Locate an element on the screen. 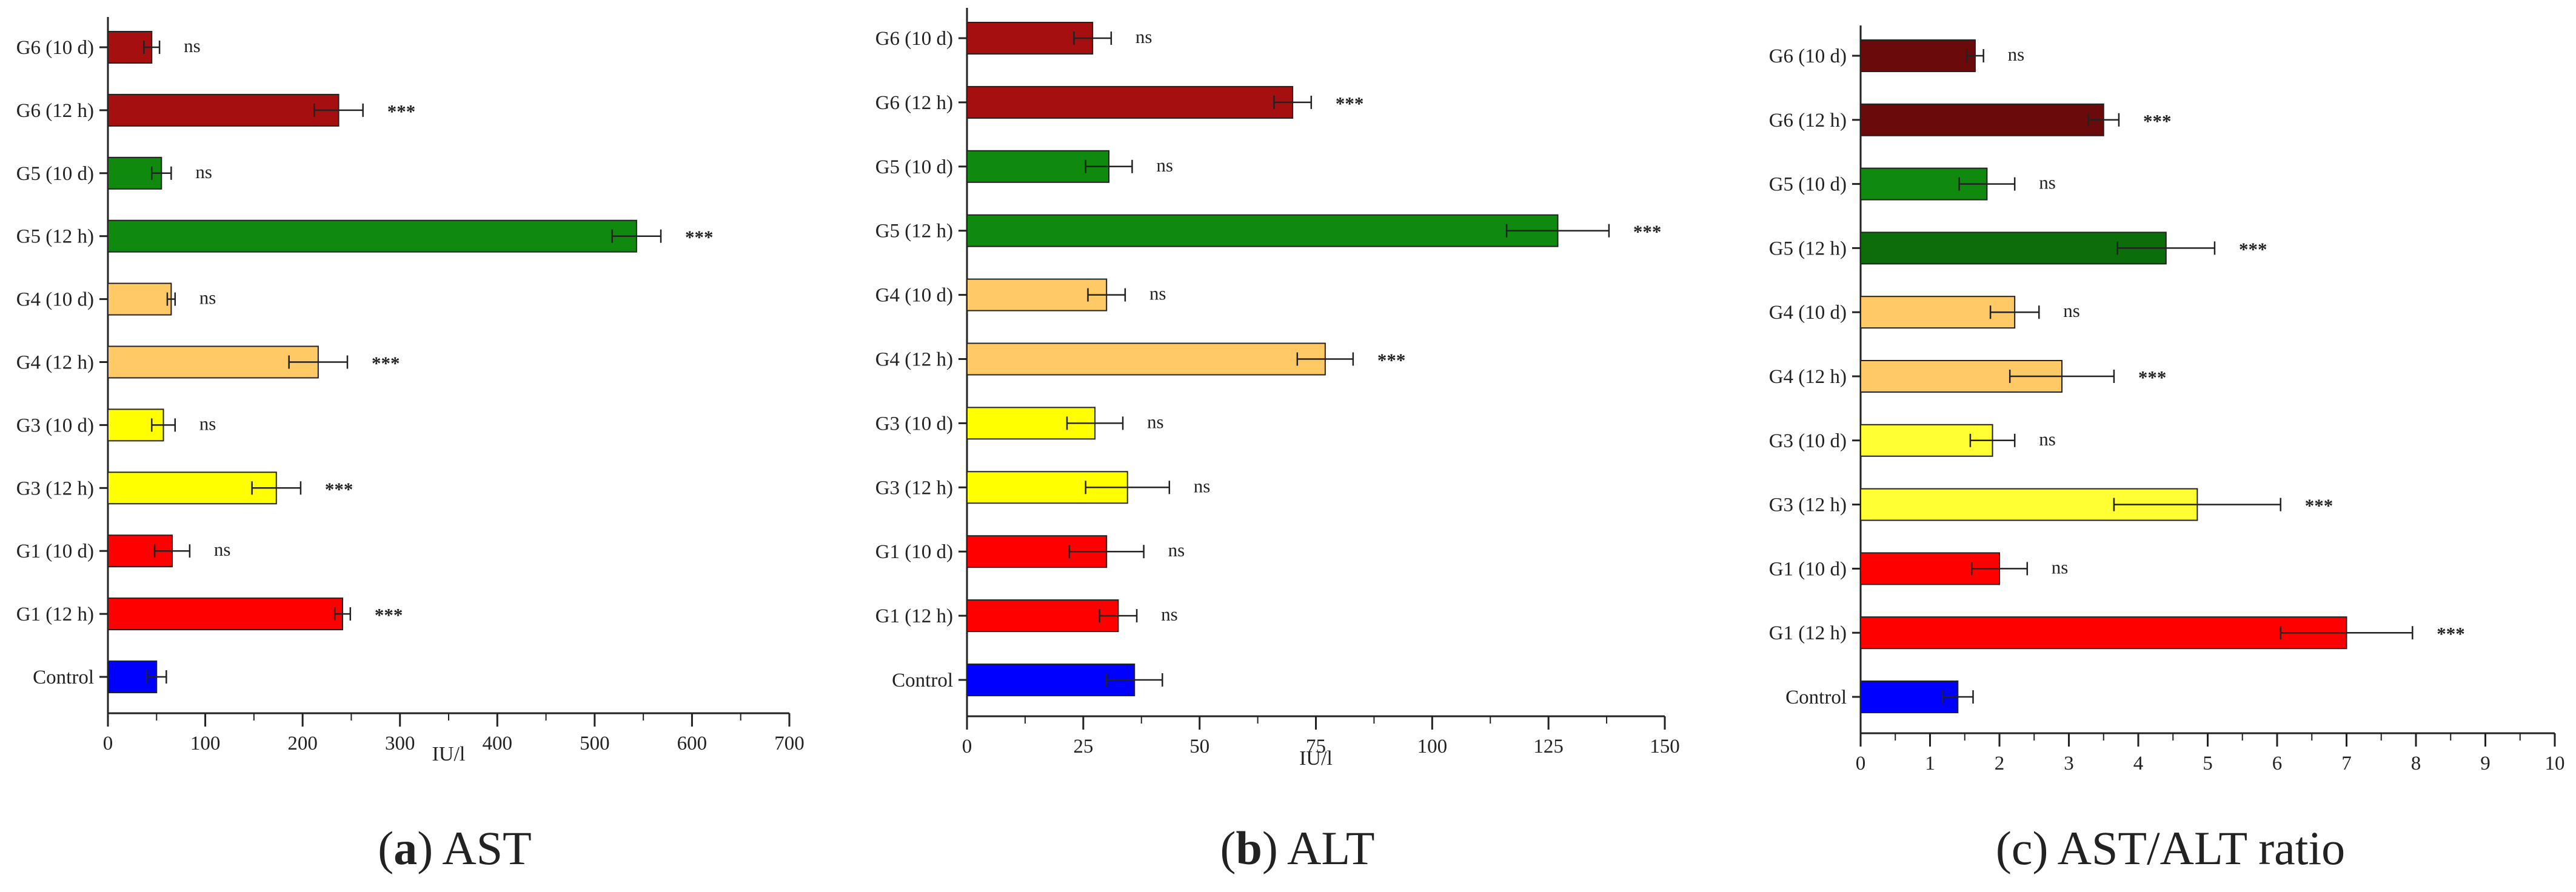 The image size is (2576, 892). x-tick-label: 125 is located at coordinates (1548, 746).